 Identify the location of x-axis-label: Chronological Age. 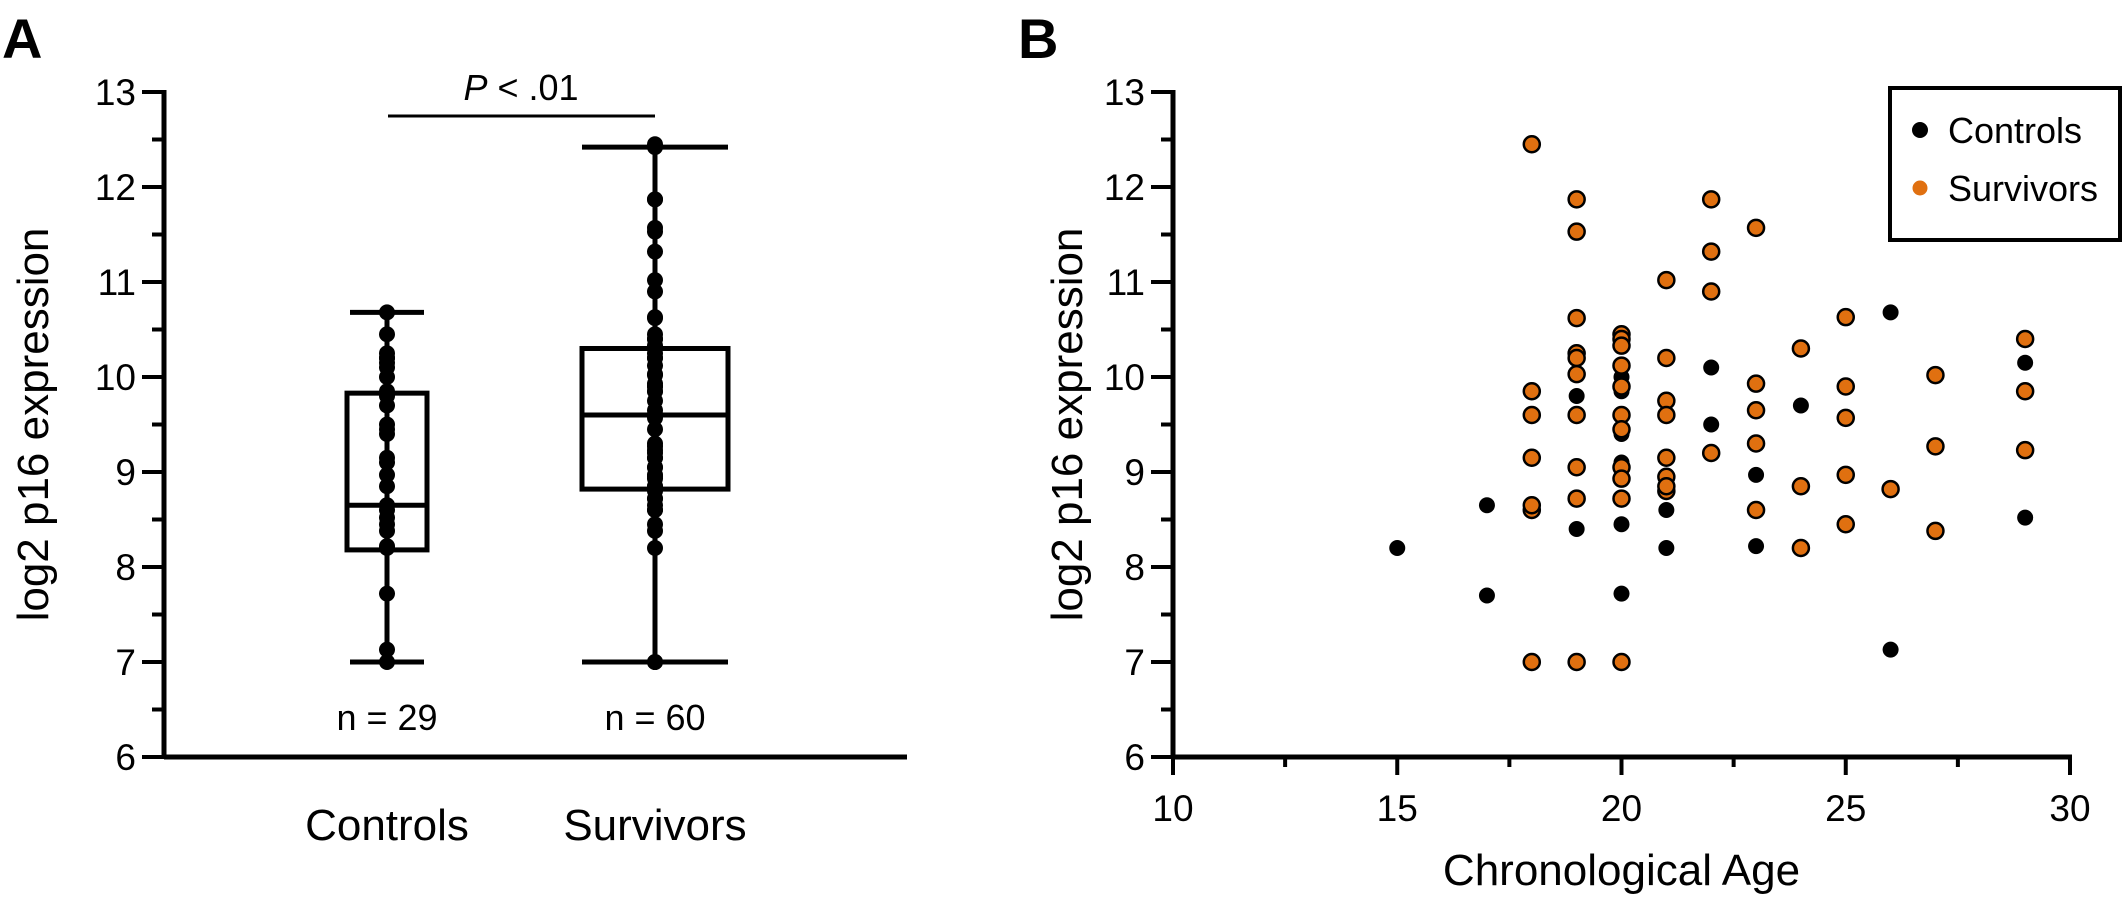
(1621, 870).